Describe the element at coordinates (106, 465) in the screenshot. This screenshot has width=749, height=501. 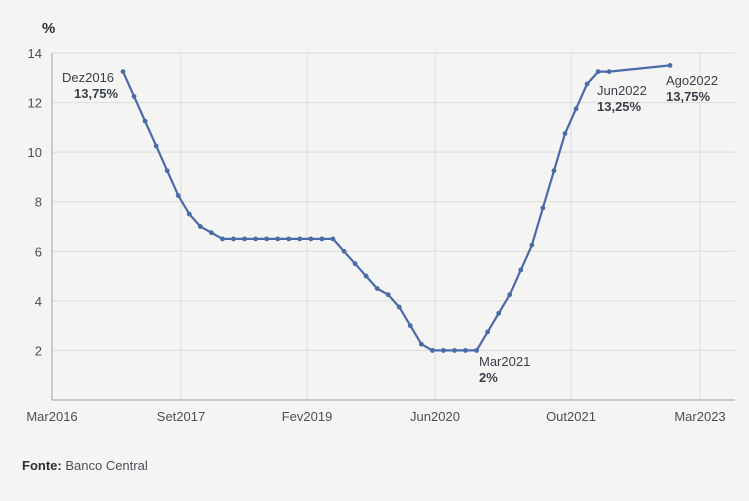
I see `source-text: Banco Central` at that location.